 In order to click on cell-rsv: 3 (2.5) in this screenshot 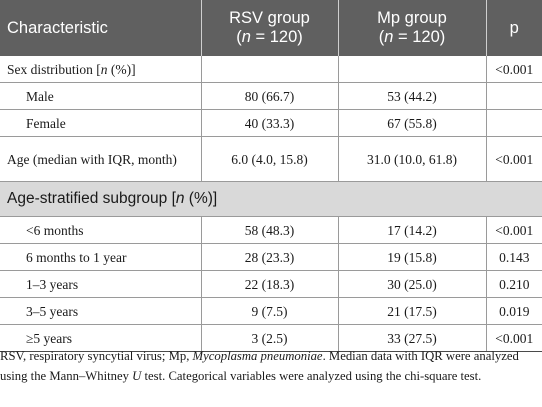, I will do `click(269, 338)`.